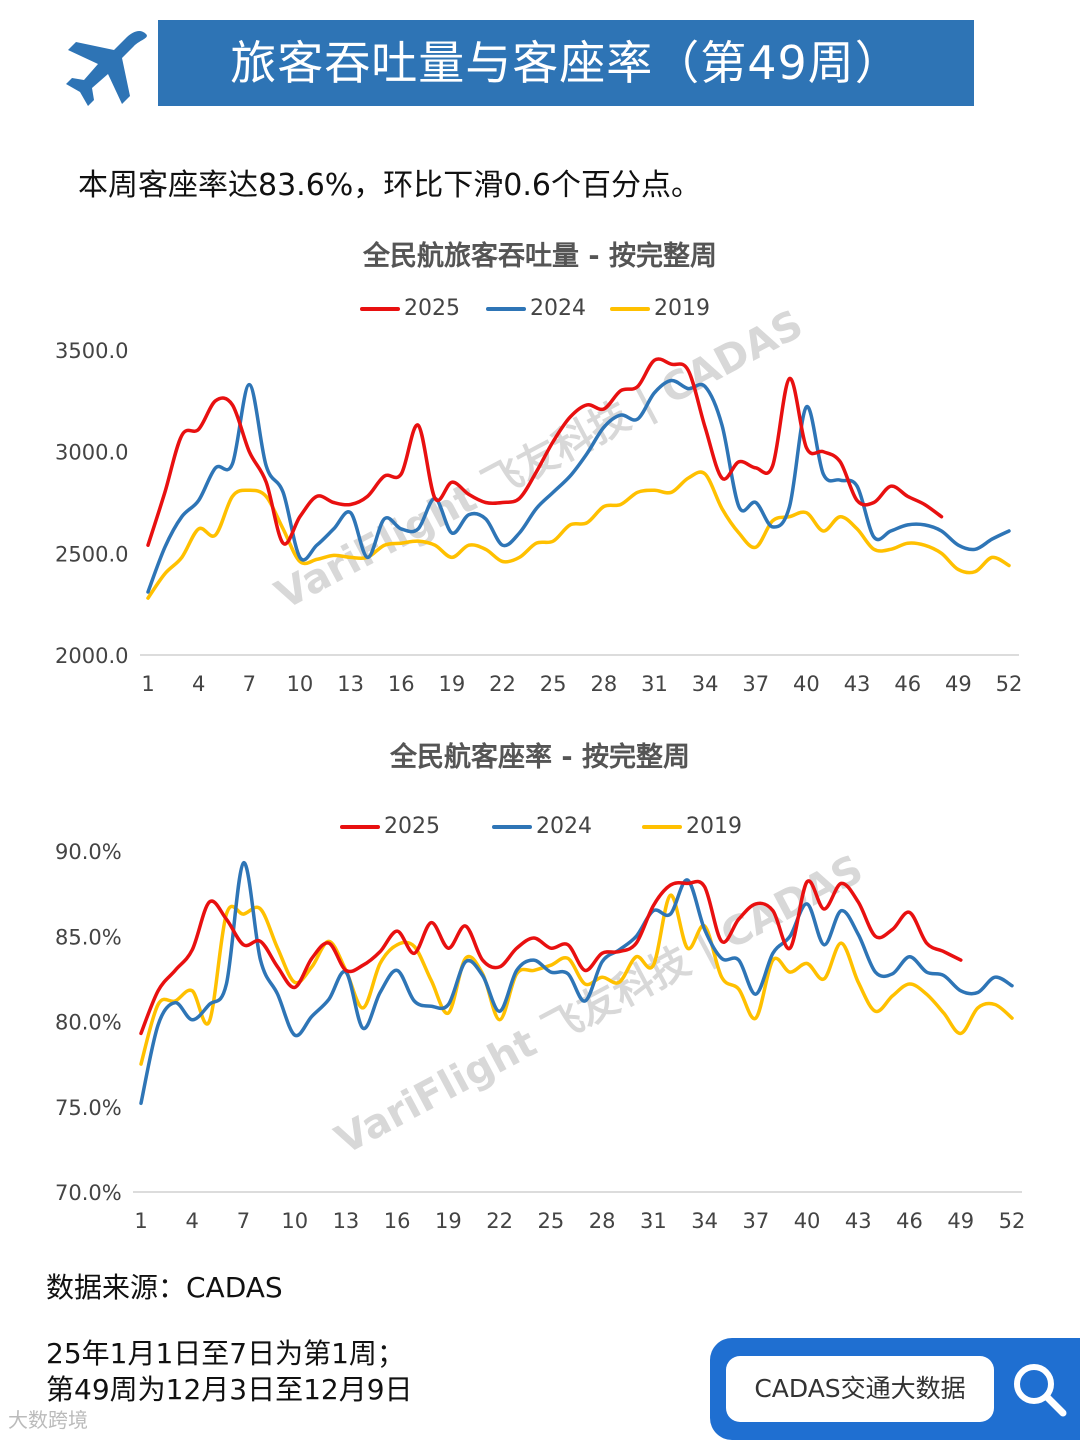 This screenshot has height=1440, width=1080. Describe the element at coordinates (88, 1193) in the screenshot. I see `y-tick-label: 70.0%` at that location.